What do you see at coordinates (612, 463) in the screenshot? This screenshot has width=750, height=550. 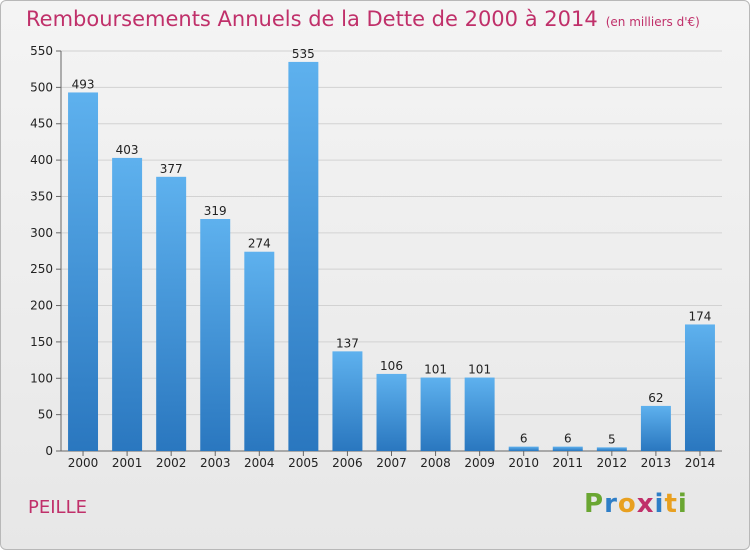 I see `x-tick-label: 2012` at bounding box center [612, 463].